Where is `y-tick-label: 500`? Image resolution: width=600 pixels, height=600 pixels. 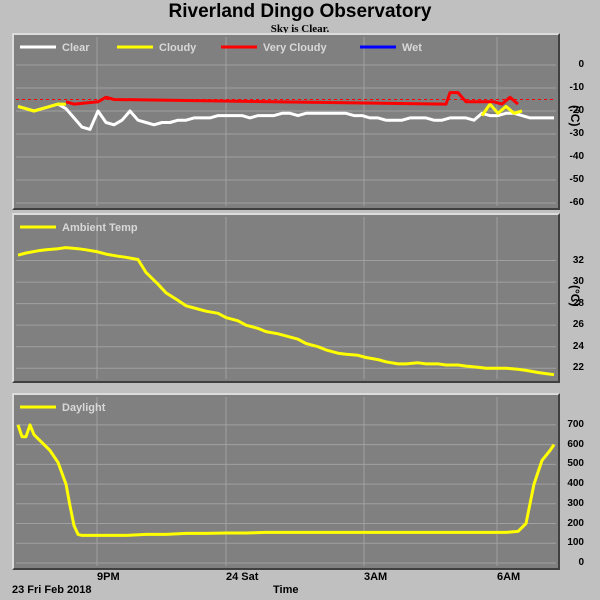 y-tick-label: 500 is located at coordinates (575, 464).